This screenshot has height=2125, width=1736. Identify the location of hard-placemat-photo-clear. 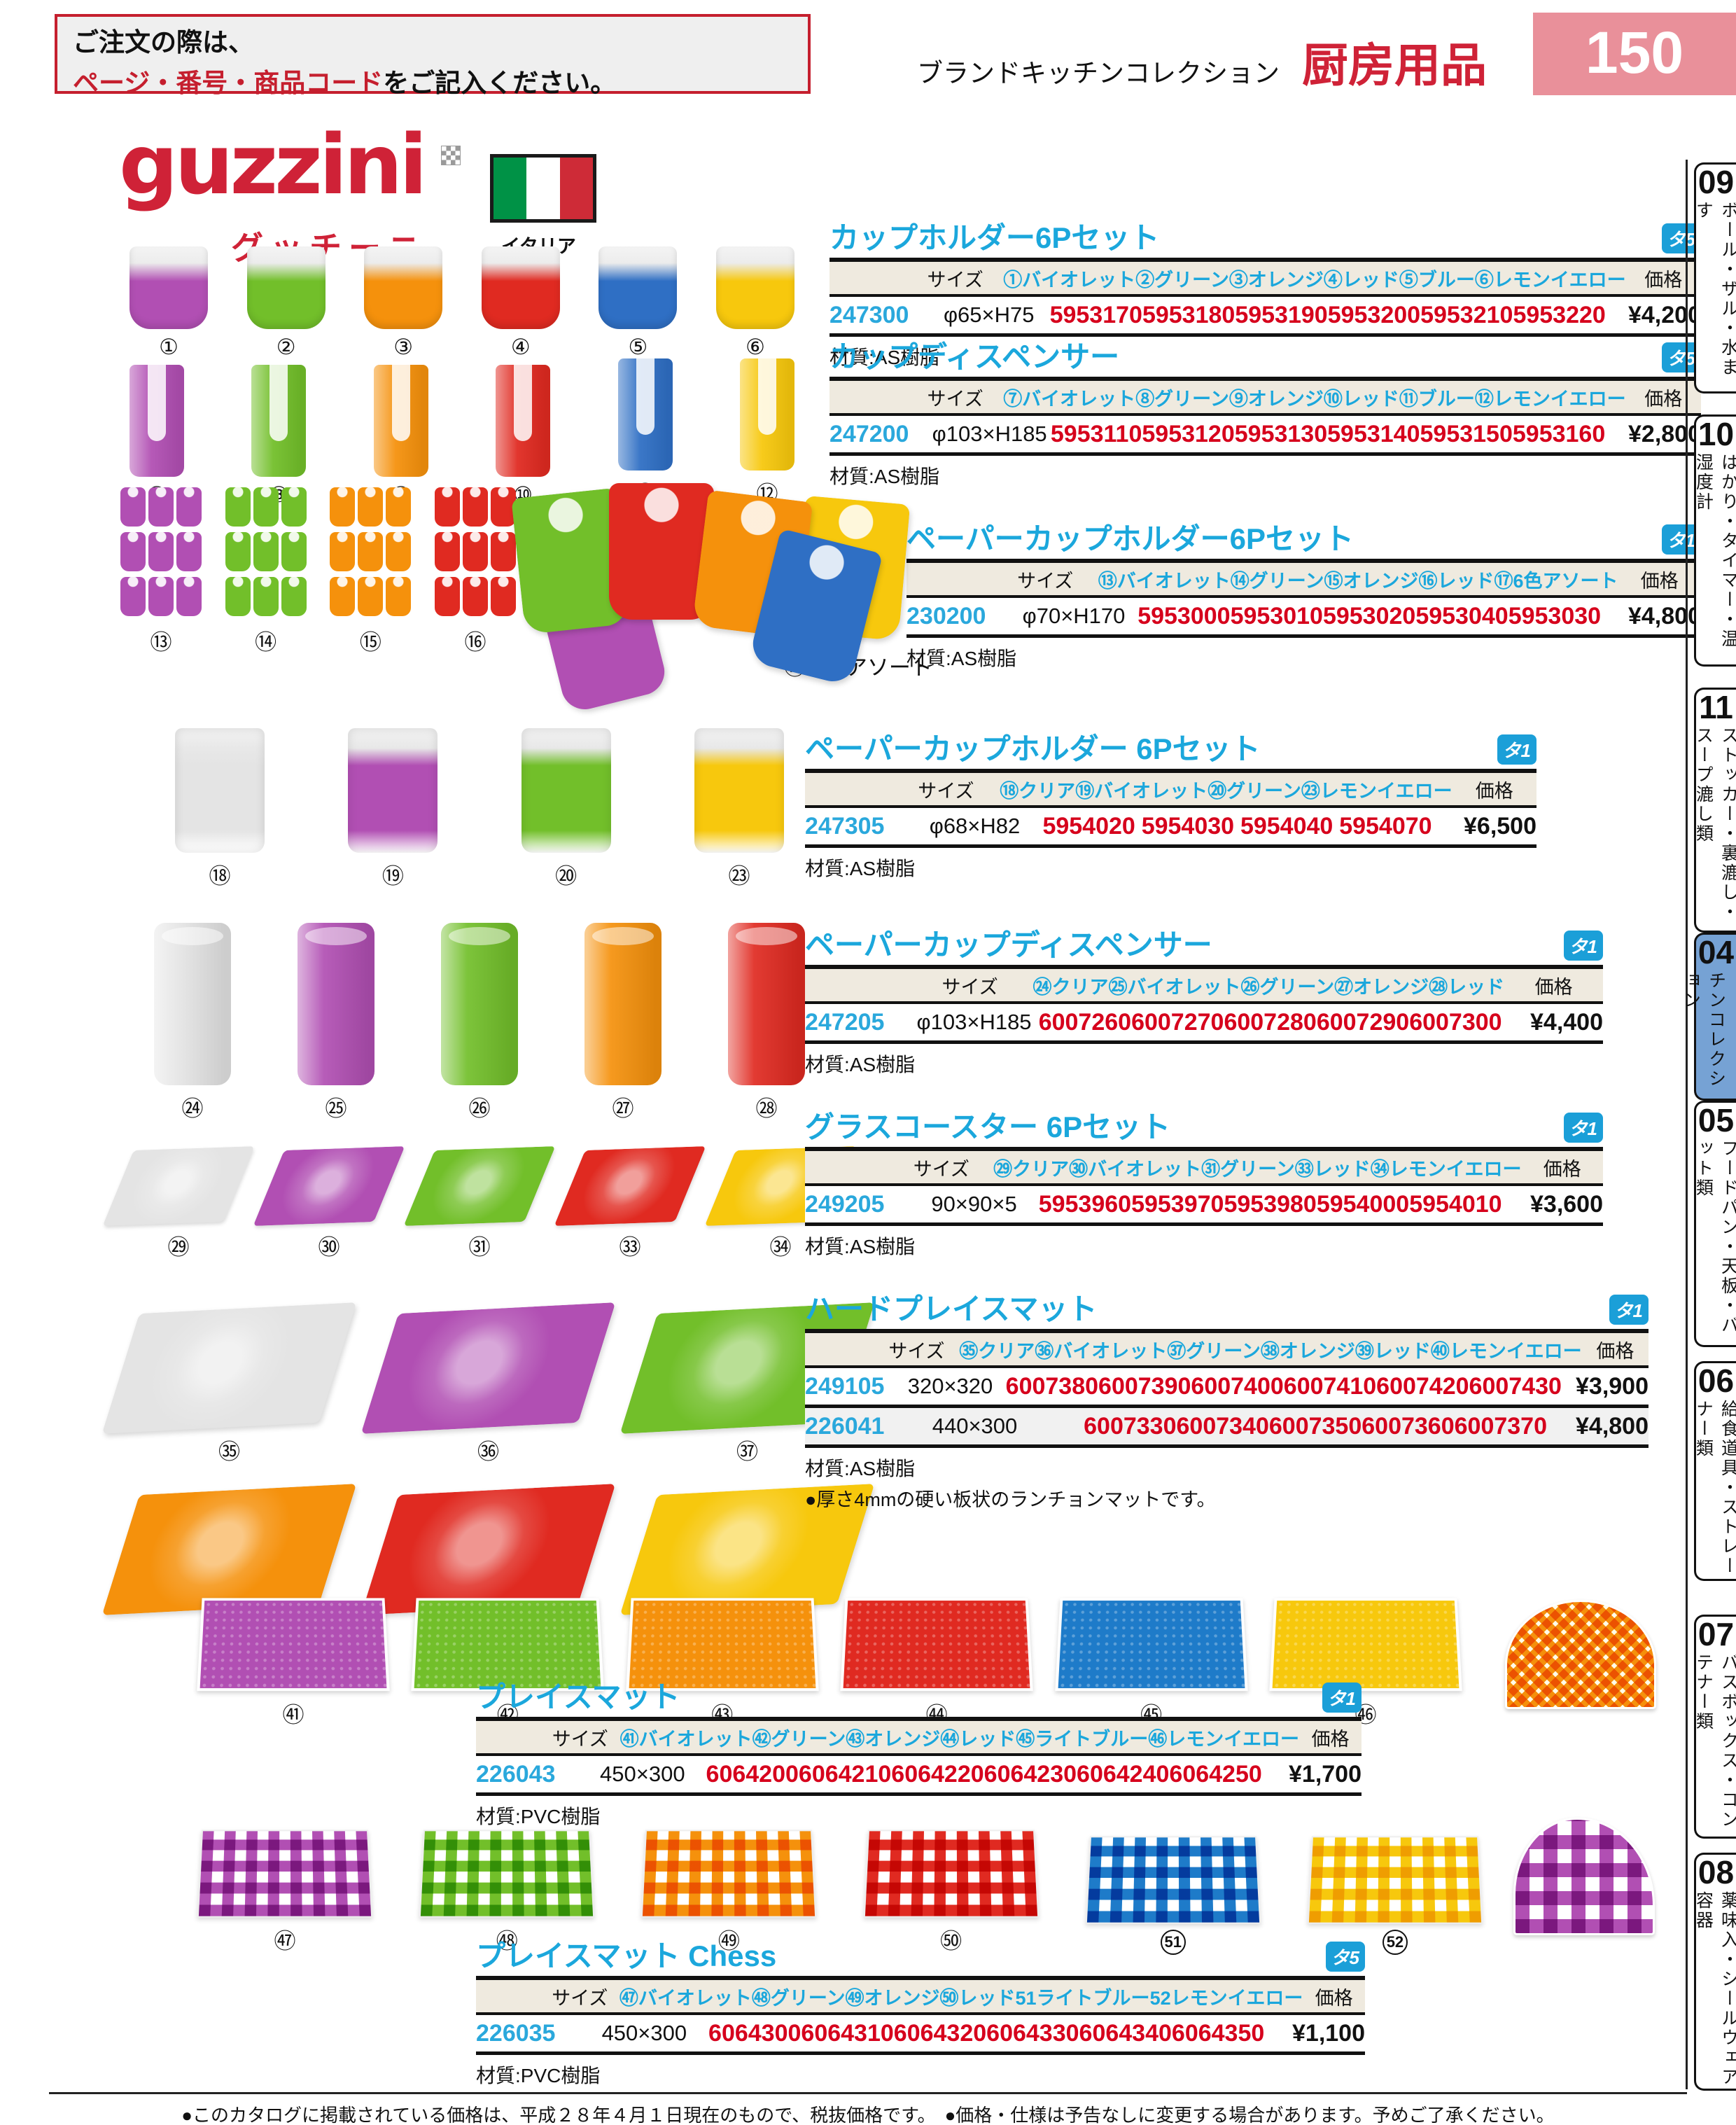
(229, 1368).